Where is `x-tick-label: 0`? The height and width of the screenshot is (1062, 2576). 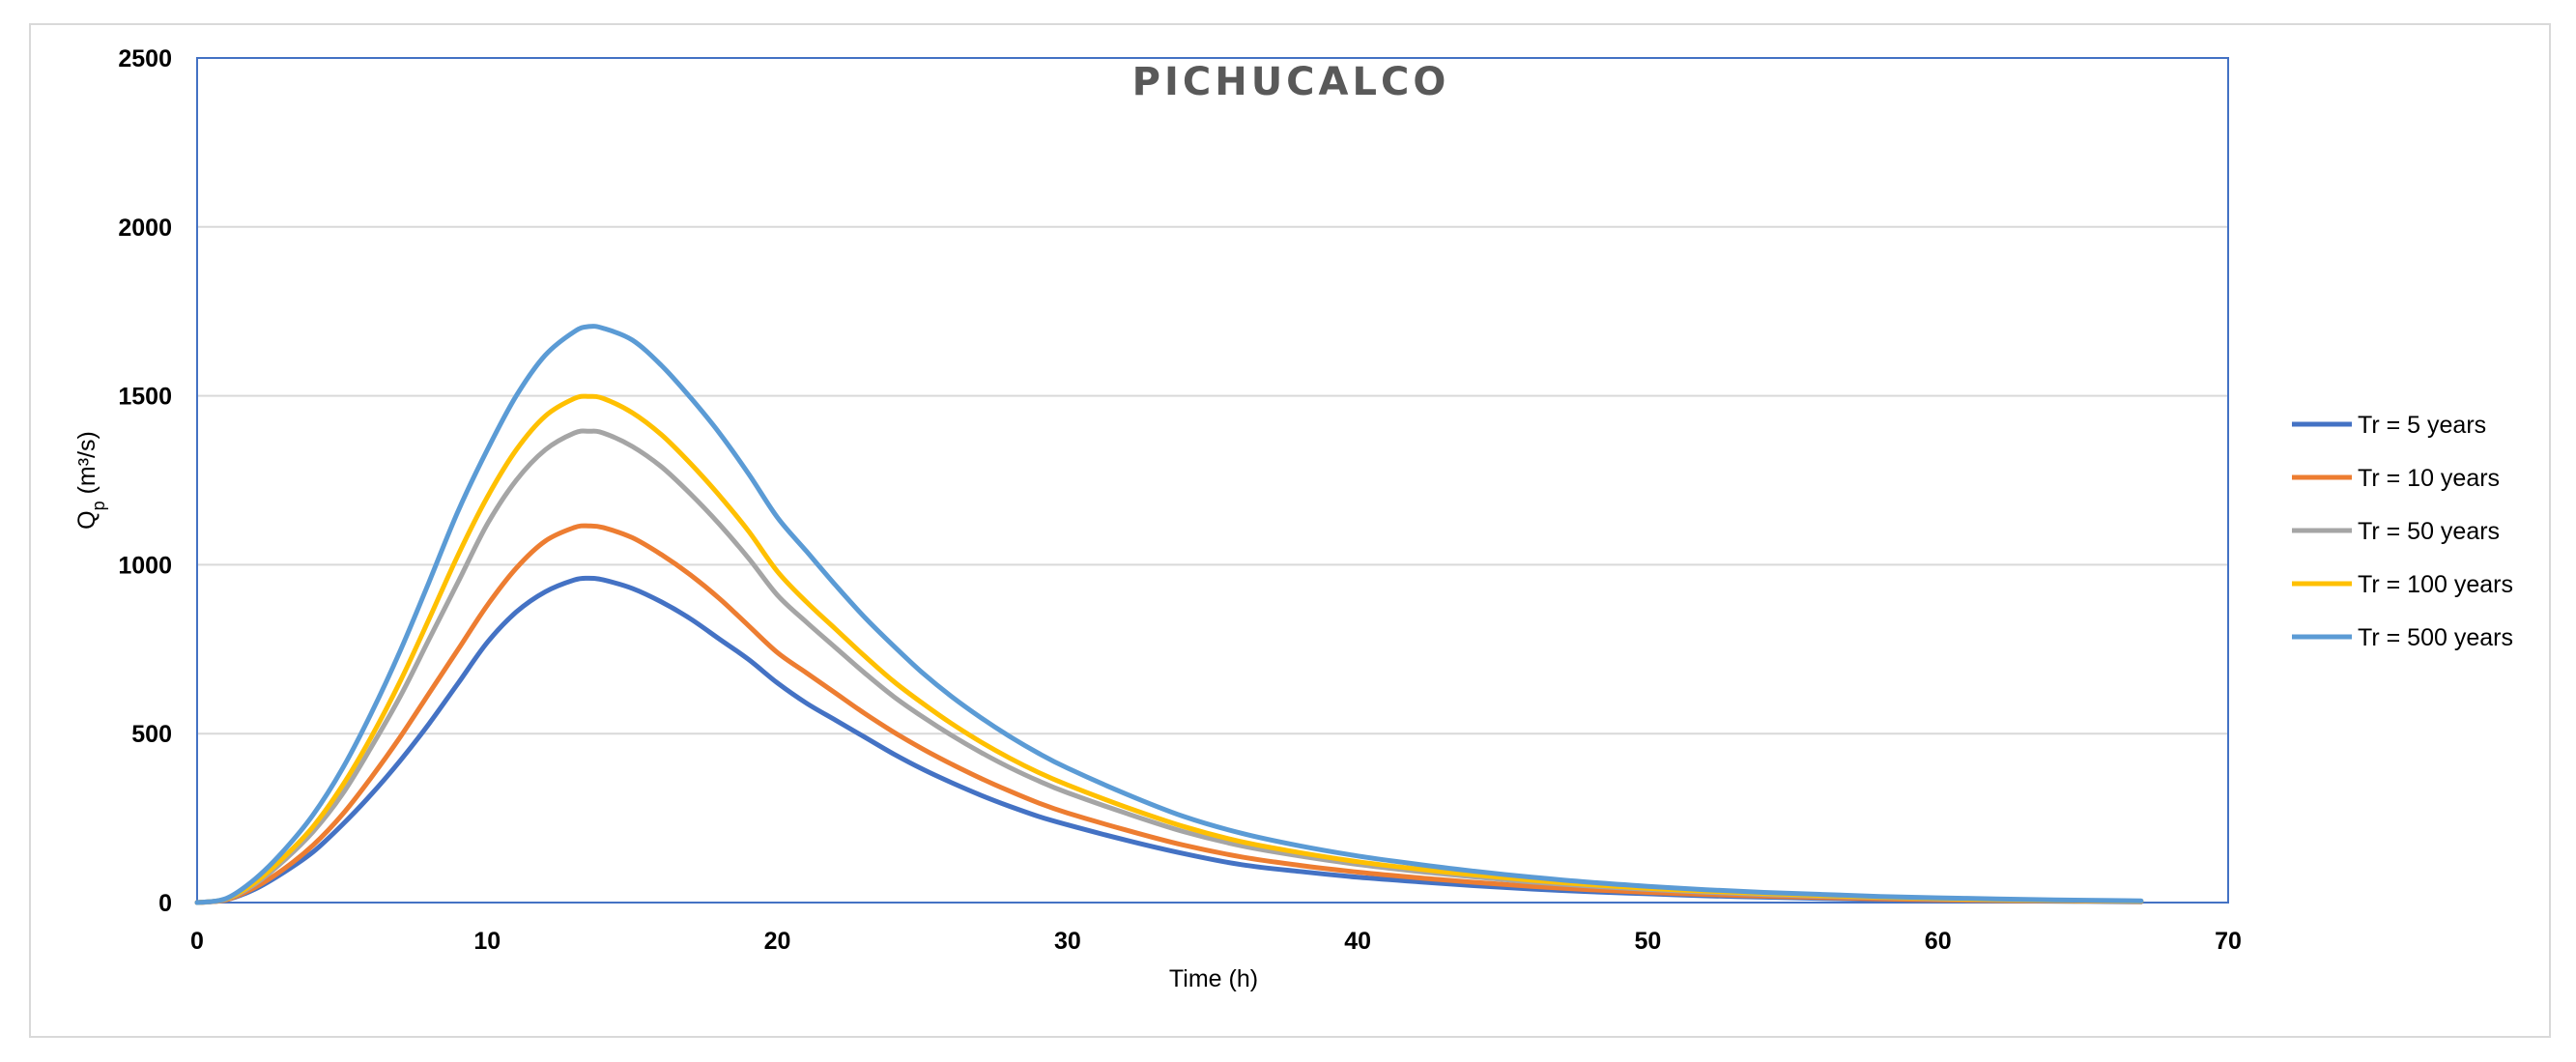 x-tick-label: 0 is located at coordinates (197, 941).